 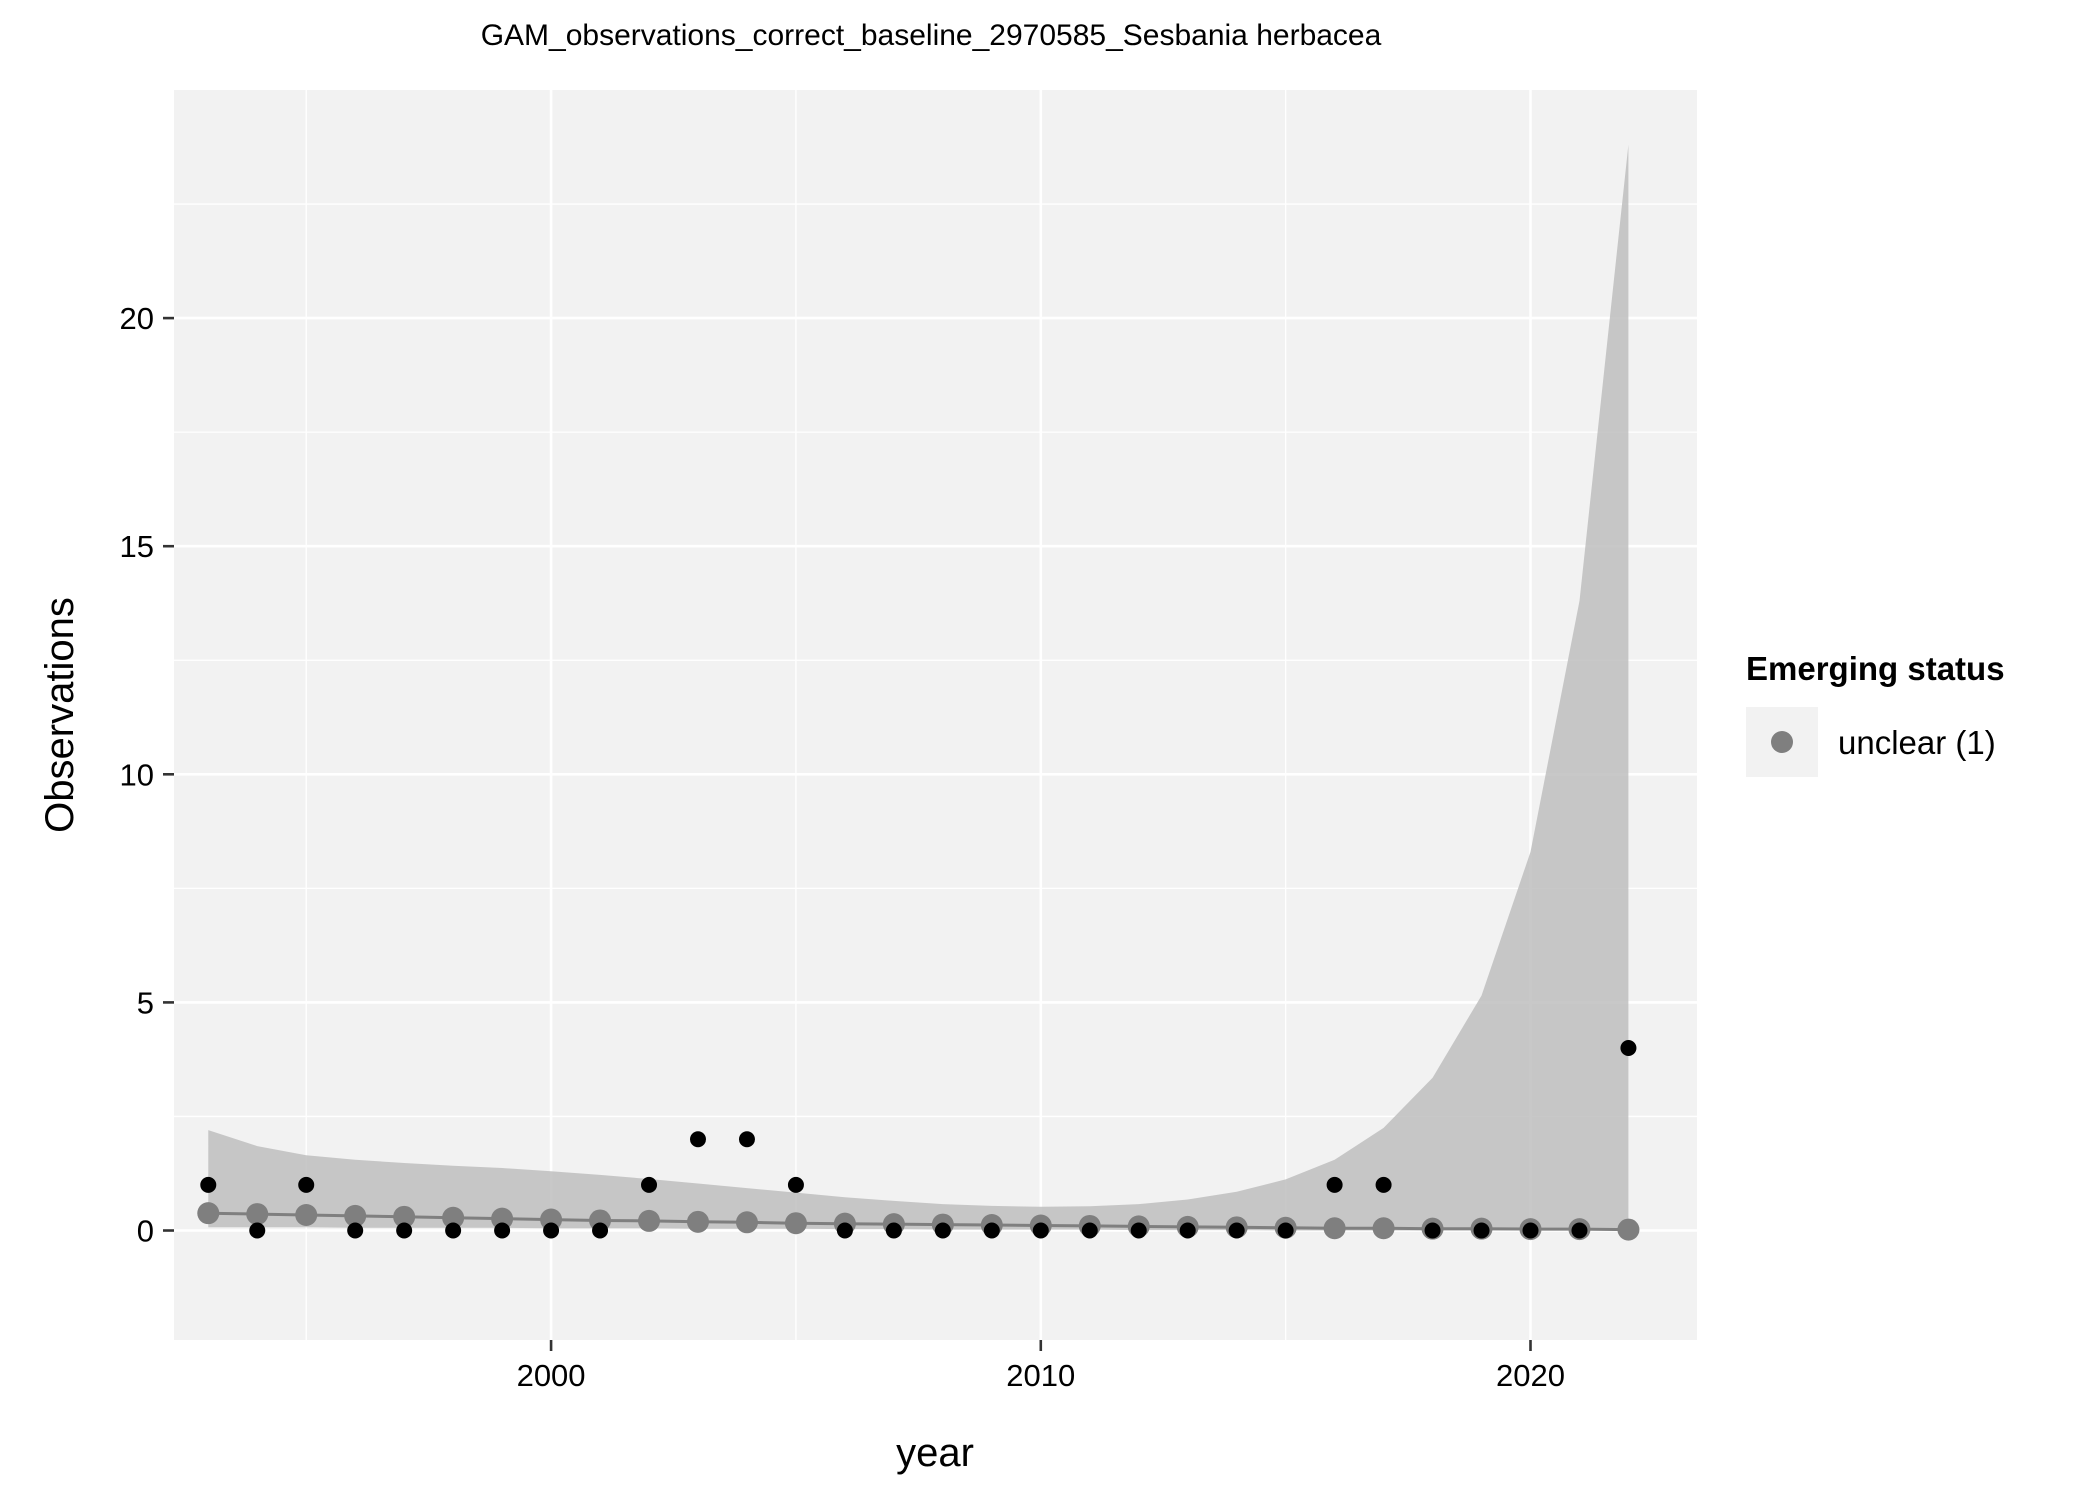 What do you see at coordinates (1875, 713) in the screenshot?
I see `legend: Emerging status unclear (1)` at bounding box center [1875, 713].